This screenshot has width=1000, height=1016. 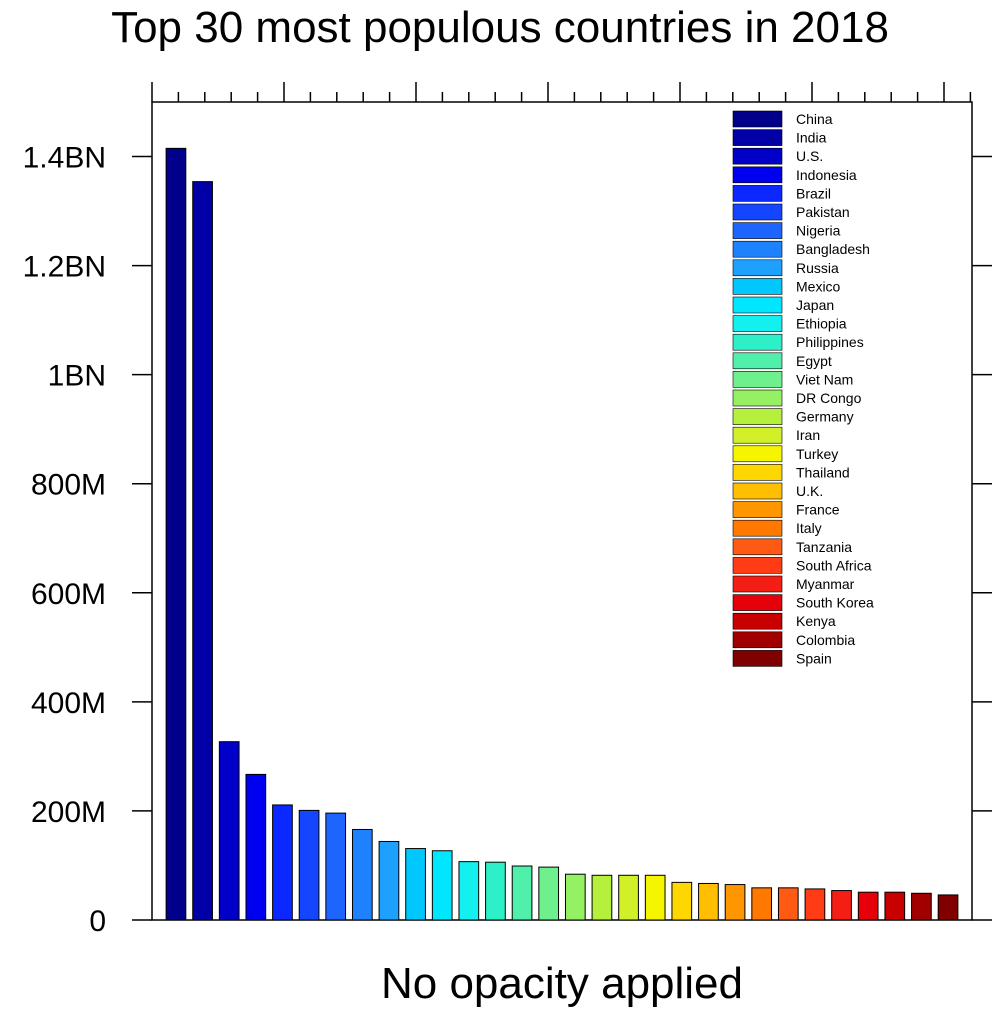 What do you see at coordinates (814, 658) in the screenshot?
I see `legend-label: Spain` at bounding box center [814, 658].